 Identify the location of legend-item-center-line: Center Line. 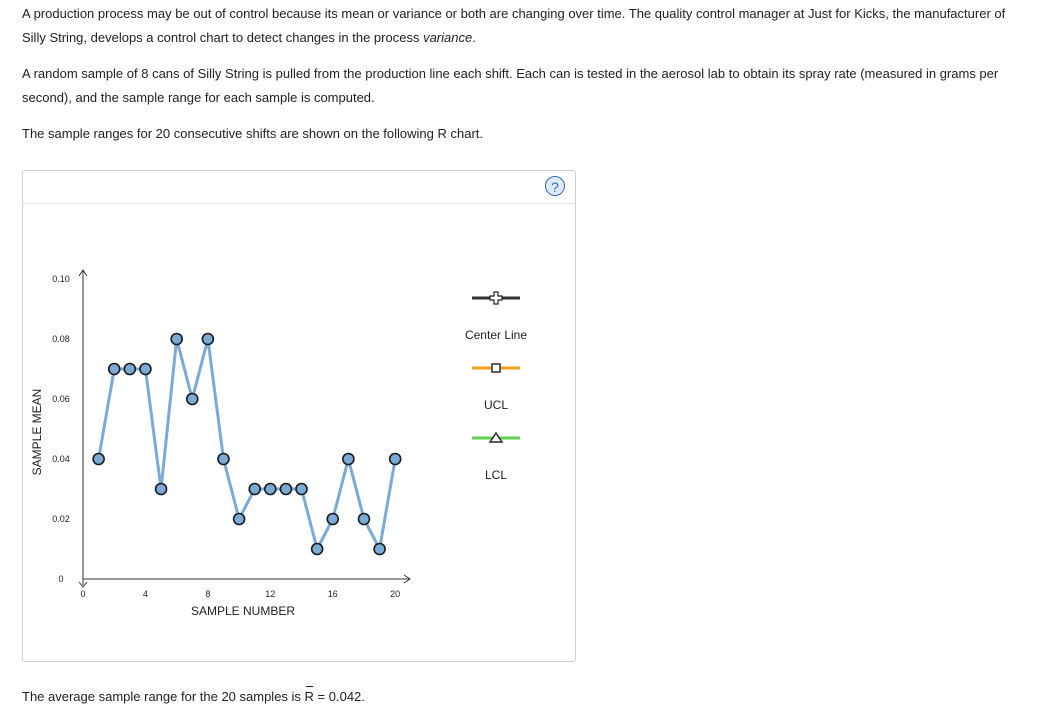
(496, 316).